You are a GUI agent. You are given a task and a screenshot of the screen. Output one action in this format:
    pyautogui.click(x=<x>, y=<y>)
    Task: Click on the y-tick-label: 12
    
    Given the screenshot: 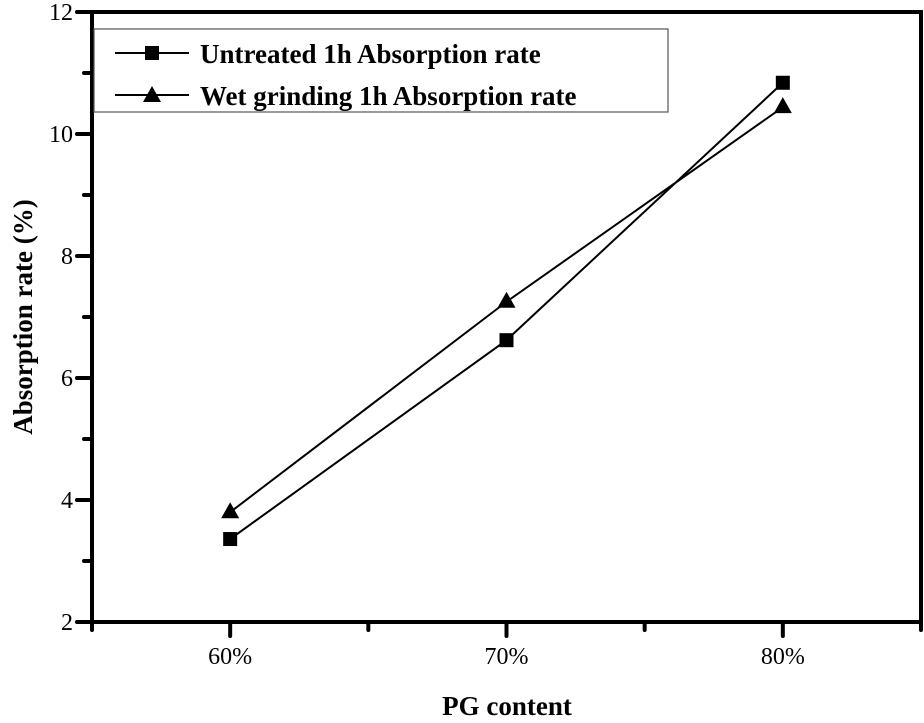 What is the action you would take?
    pyautogui.click(x=61, y=13)
    